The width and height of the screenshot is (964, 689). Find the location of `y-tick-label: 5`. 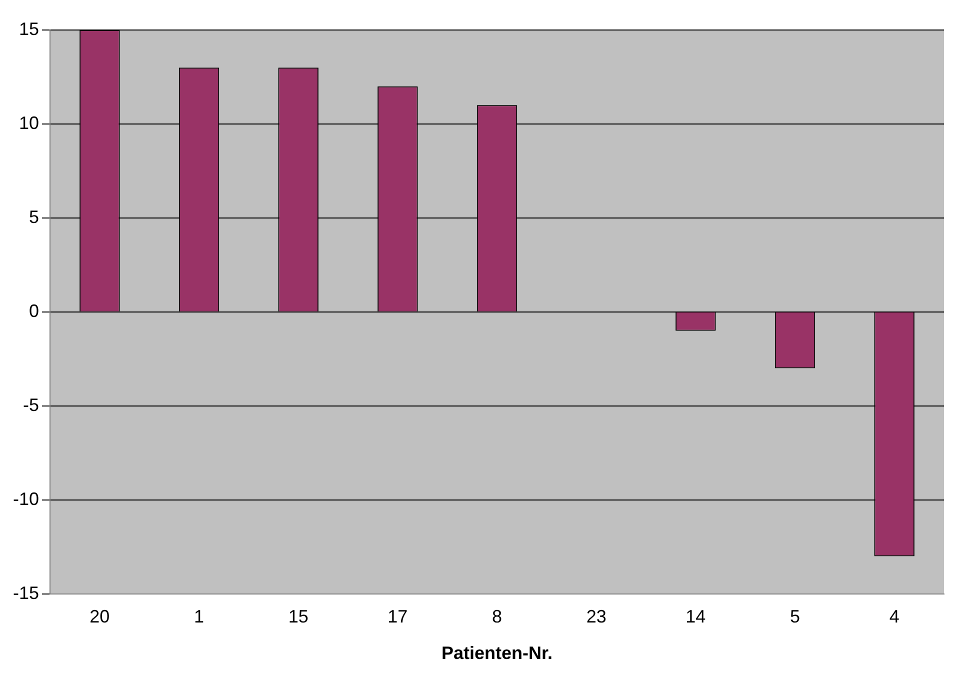

y-tick-label: 5 is located at coordinates (34, 216).